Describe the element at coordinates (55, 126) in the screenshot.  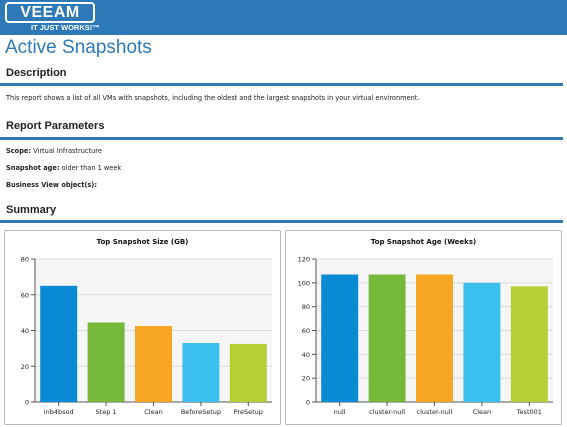
I see `parameters-heading: Report Parameters` at that location.